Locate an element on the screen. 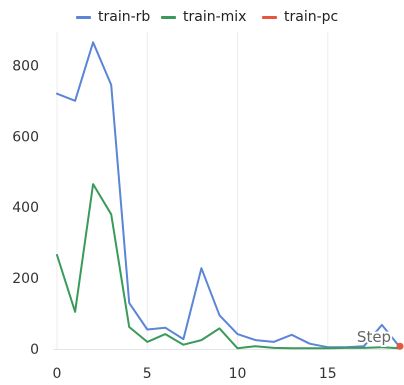 This screenshot has height=385, width=404. x-tick-label-5: 5 is located at coordinates (147, 374).